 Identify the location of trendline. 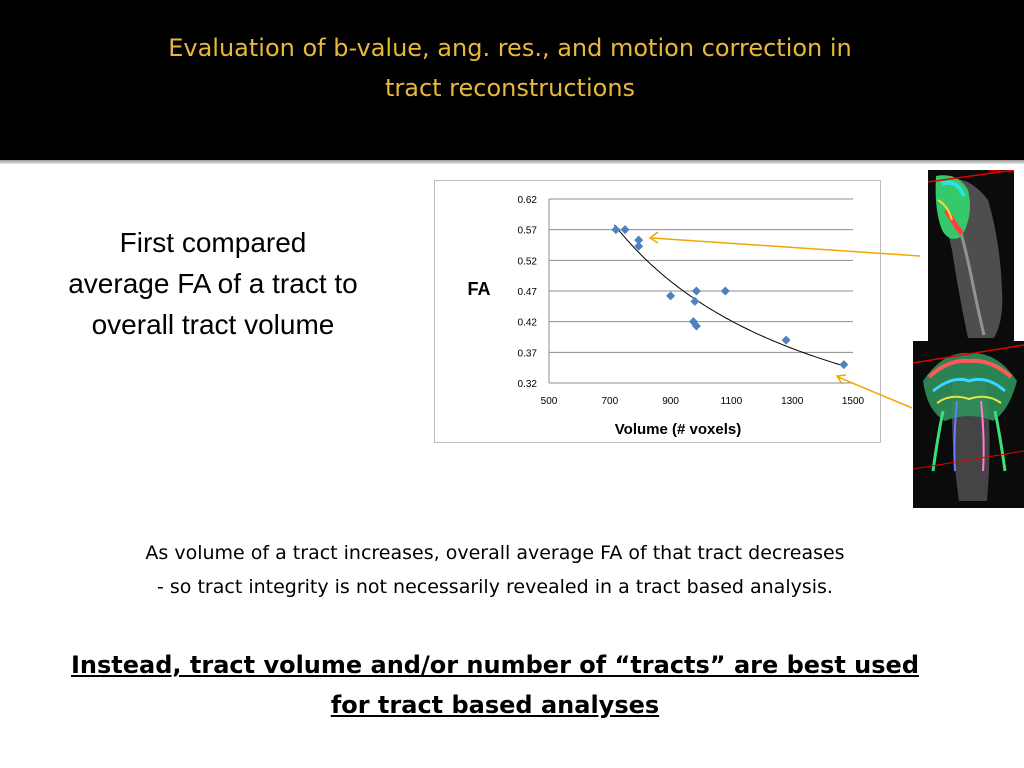
(728, 295).